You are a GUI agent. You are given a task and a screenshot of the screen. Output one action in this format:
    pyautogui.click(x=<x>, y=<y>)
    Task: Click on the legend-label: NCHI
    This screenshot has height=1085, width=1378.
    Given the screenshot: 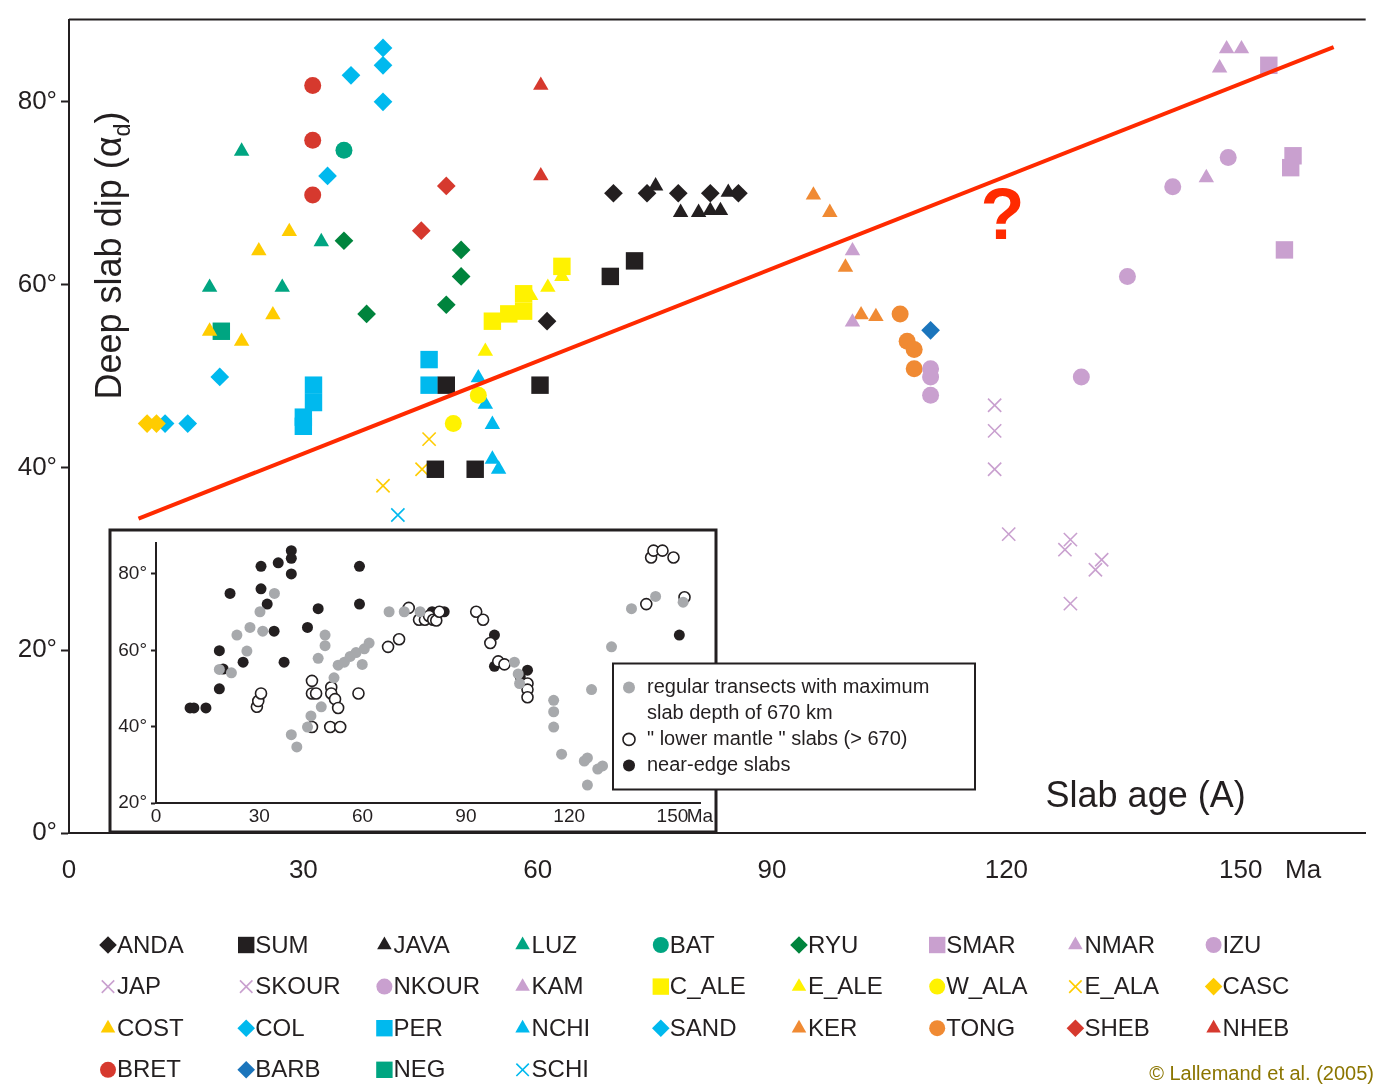 What is the action you would take?
    pyautogui.click(x=561, y=1027)
    